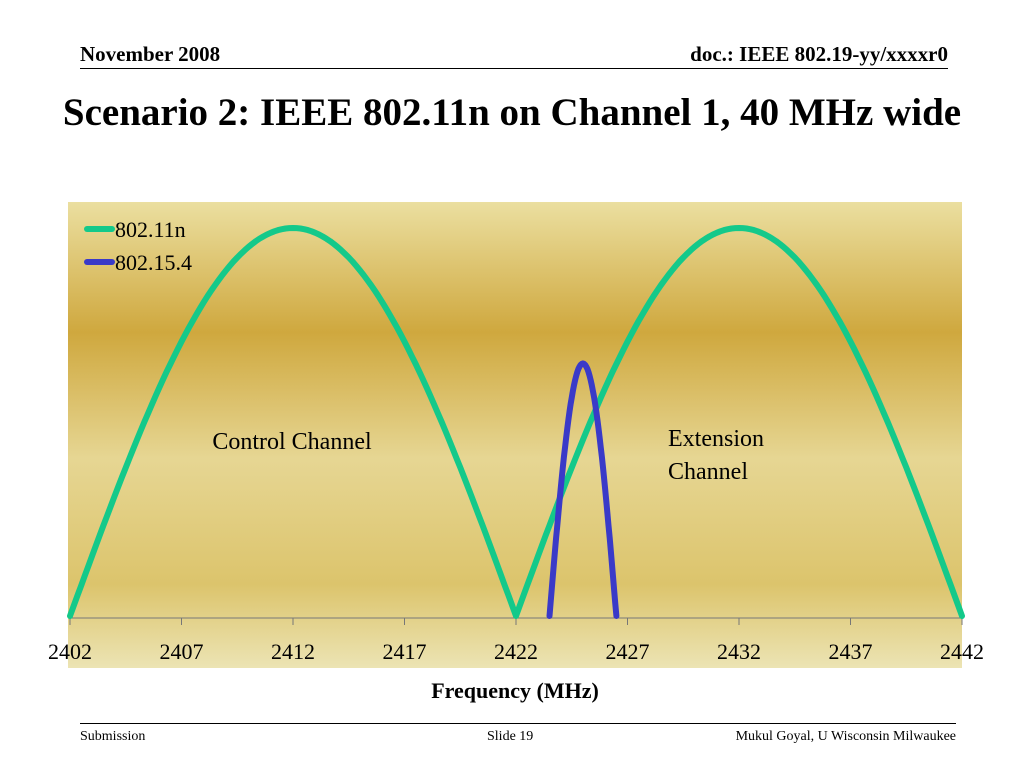  What do you see at coordinates (851, 651) in the screenshot?
I see `x-tick-label: 2437` at bounding box center [851, 651].